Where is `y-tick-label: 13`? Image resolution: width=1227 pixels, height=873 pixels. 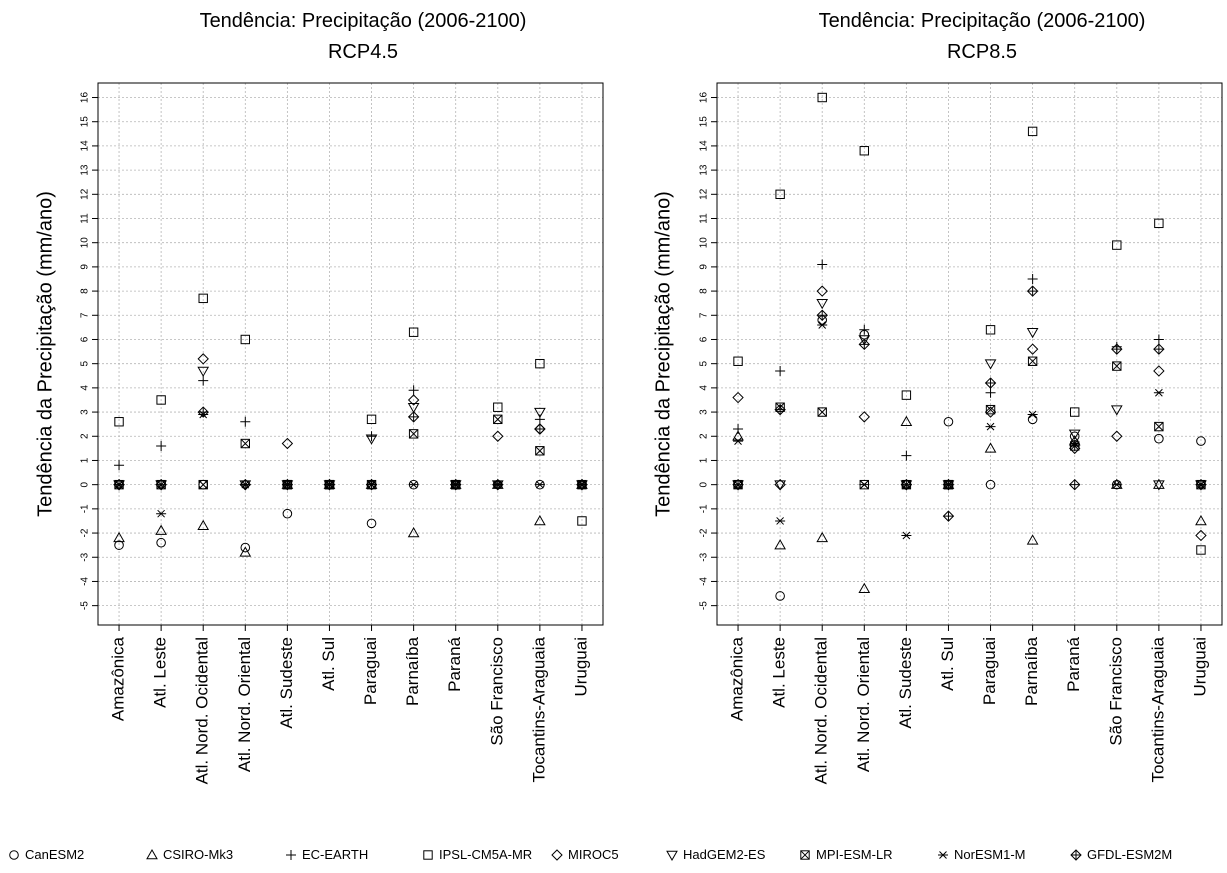 y-tick-label: 13 is located at coordinates (704, 170).